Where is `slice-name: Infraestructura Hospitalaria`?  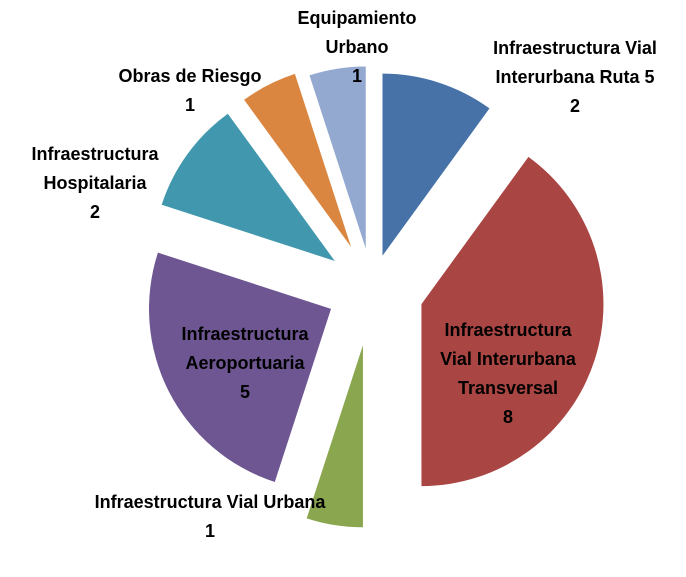
slice-name: Infraestructura Hospitalaria is located at coordinates (95, 168).